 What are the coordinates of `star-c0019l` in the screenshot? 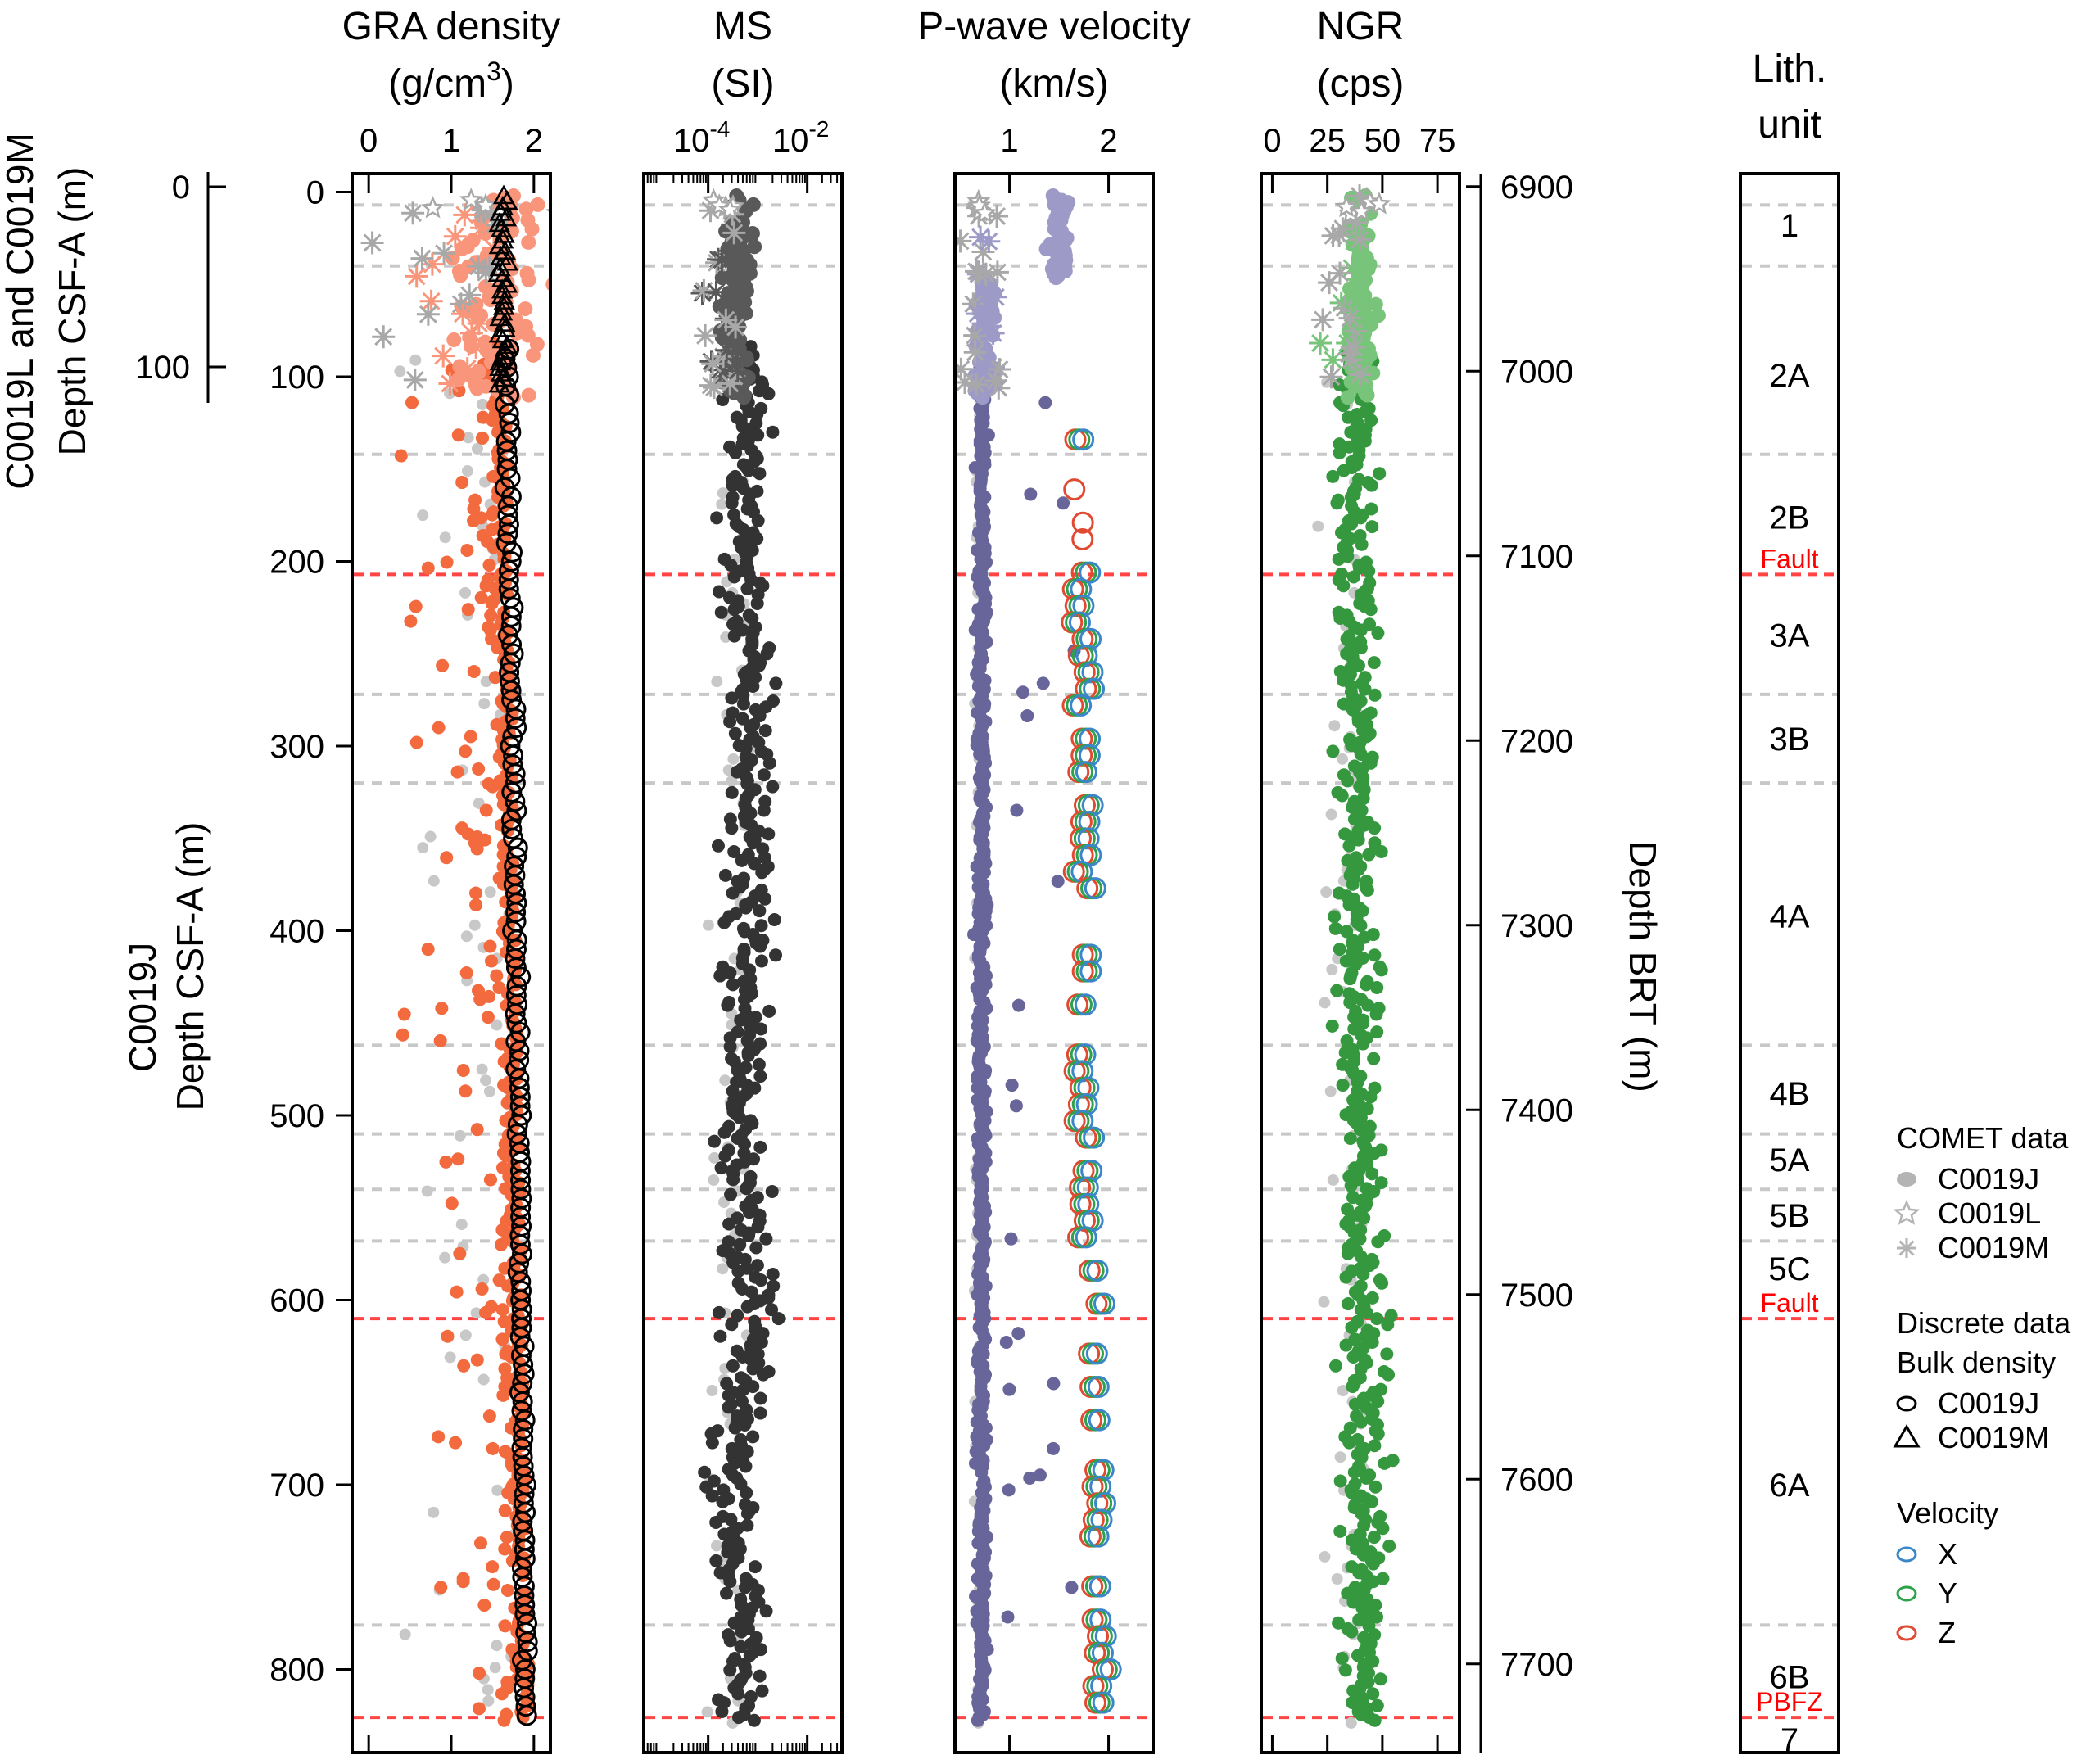 It's located at (984, 212).